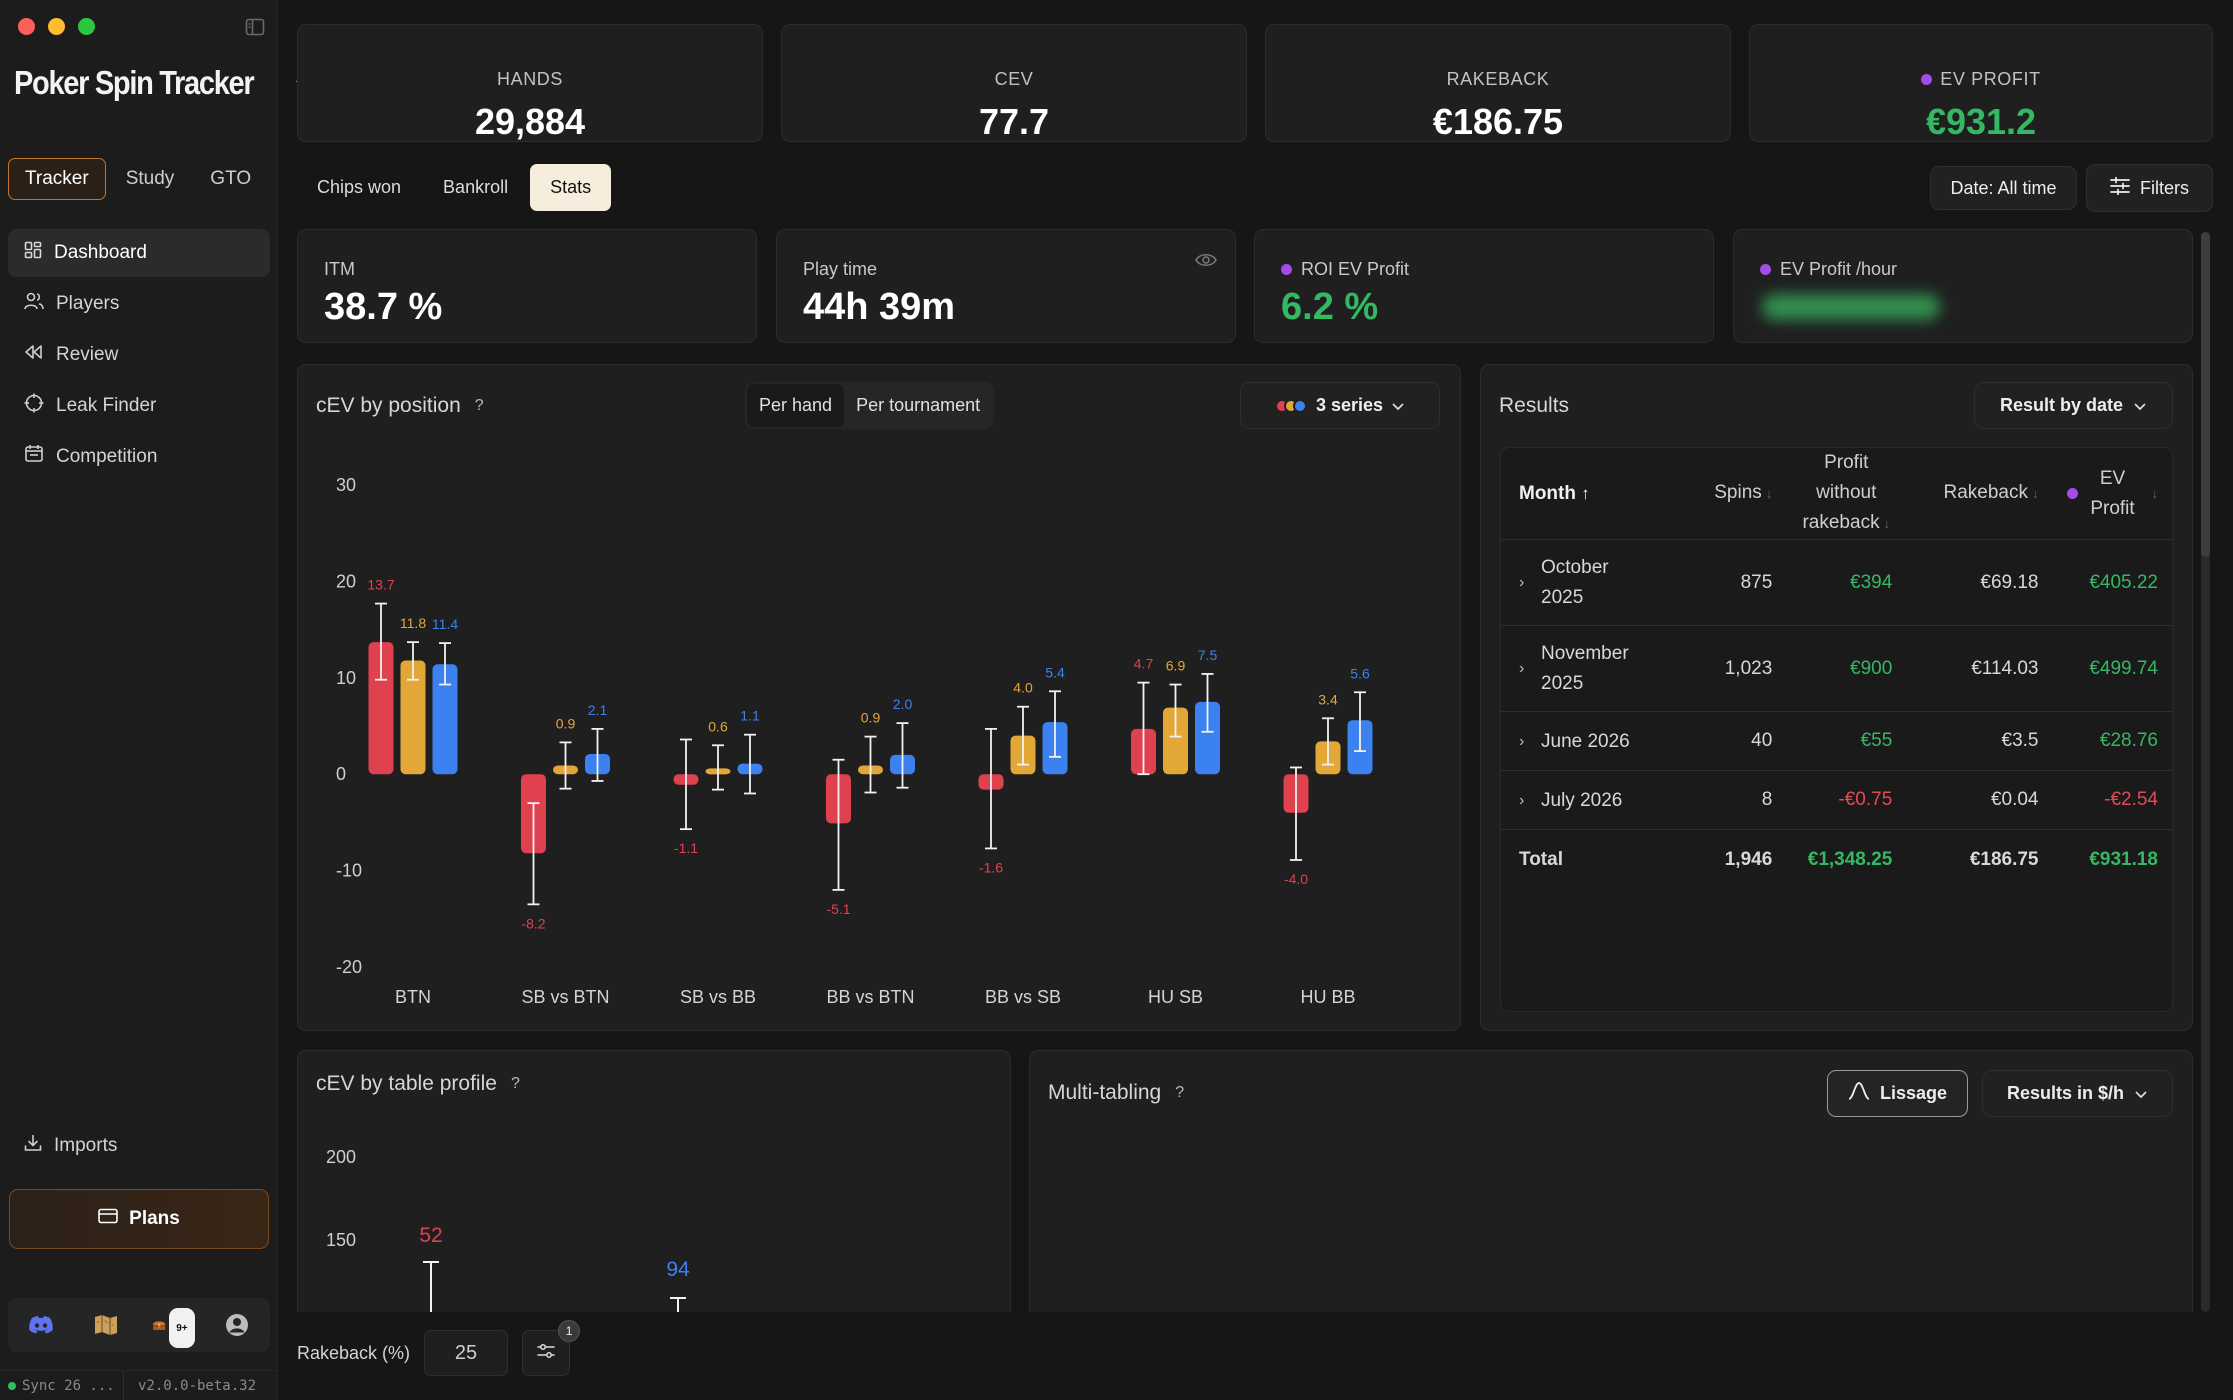 The width and height of the screenshot is (2233, 1400). What do you see at coordinates (1023, 688) in the screenshot?
I see `data-label: 4.0` at bounding box center [1023, 688].